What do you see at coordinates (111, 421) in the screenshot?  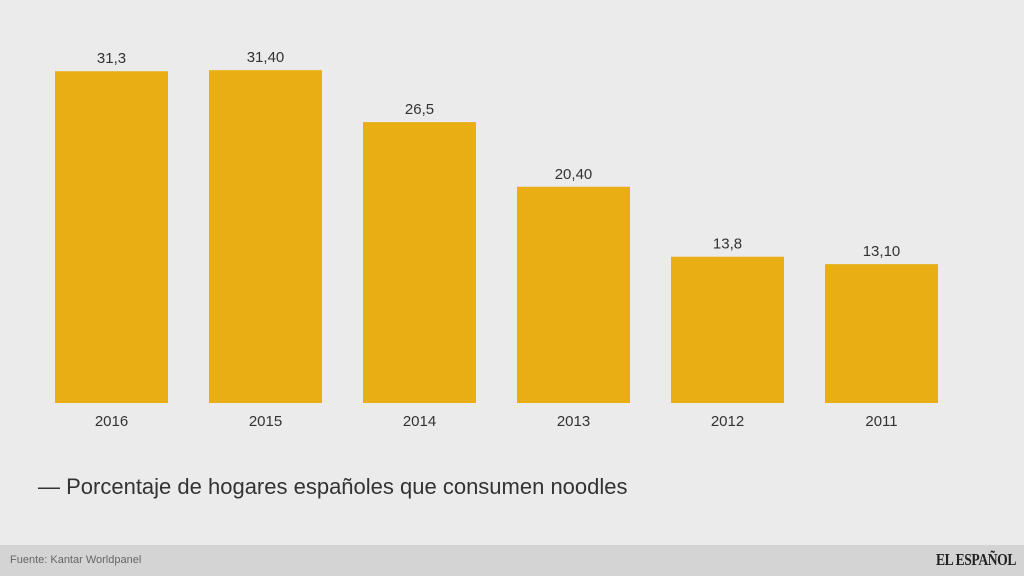 I see `x-tick-label: 2016` at bounding box center [111, 421].